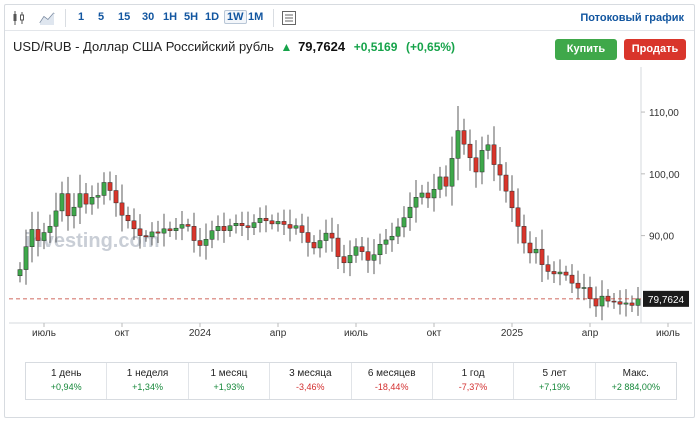  What do you see at coordinates (391, 387) in the screenshot?
I see `performance-value: -18,44%` at bounding box center [391, 387].